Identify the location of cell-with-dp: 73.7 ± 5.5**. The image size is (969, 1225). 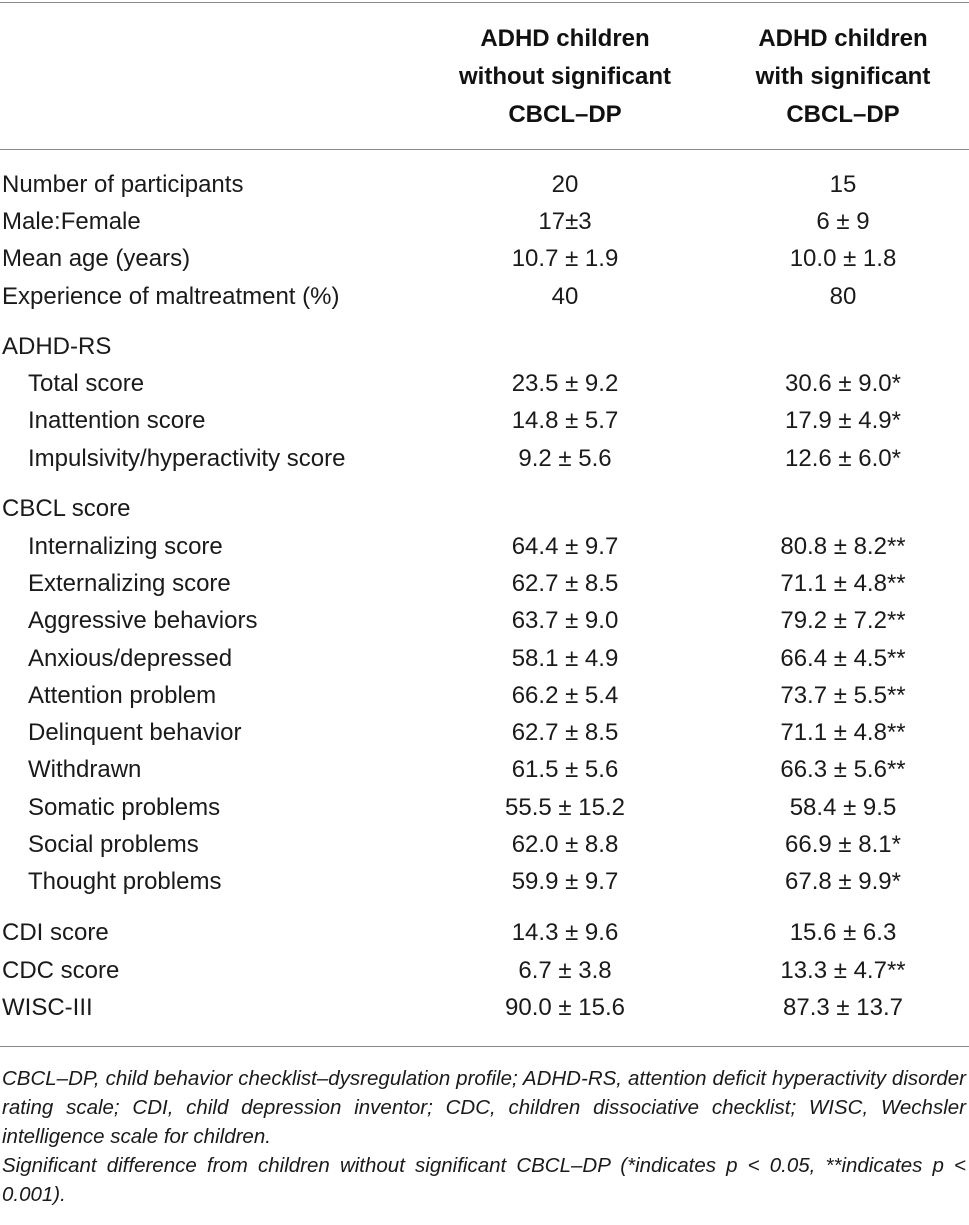
(843, 695).